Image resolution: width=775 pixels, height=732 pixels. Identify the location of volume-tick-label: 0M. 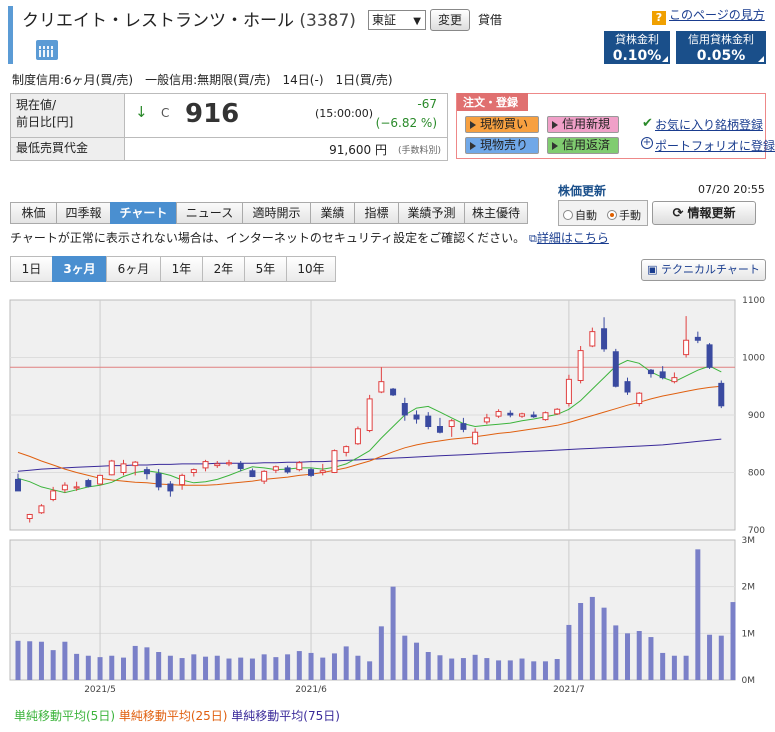
(749, 681).